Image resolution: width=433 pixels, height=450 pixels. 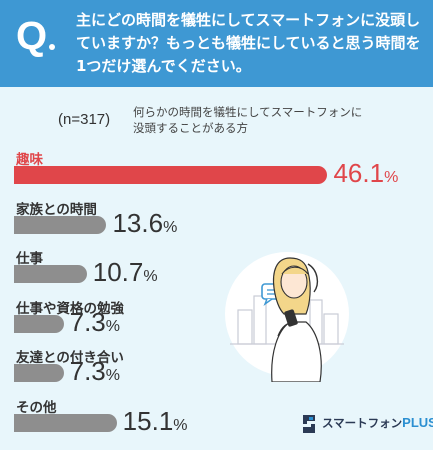 I want to click on category-label: その他, so click(x=36, y=407).